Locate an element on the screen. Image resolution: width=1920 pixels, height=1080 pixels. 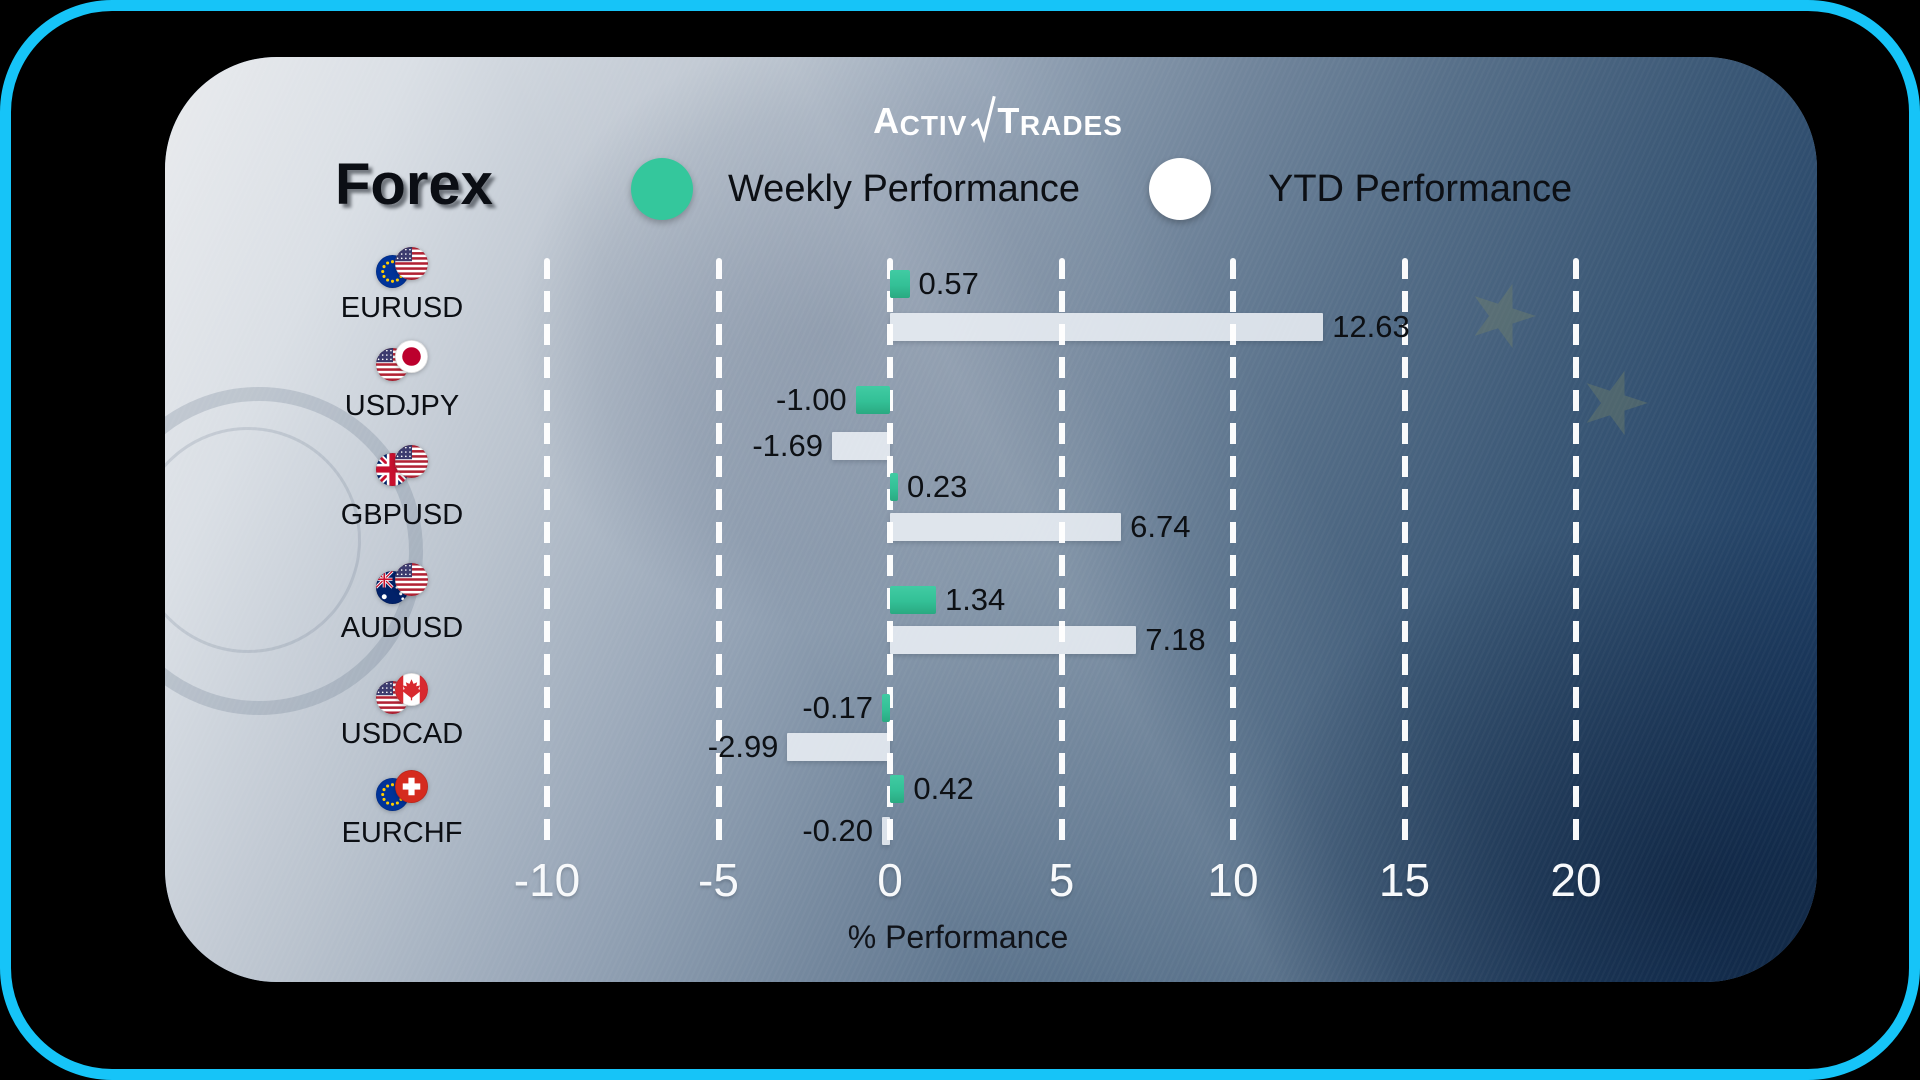
ytd-value-label: 7.18 is located at coordinates (1175, 639).